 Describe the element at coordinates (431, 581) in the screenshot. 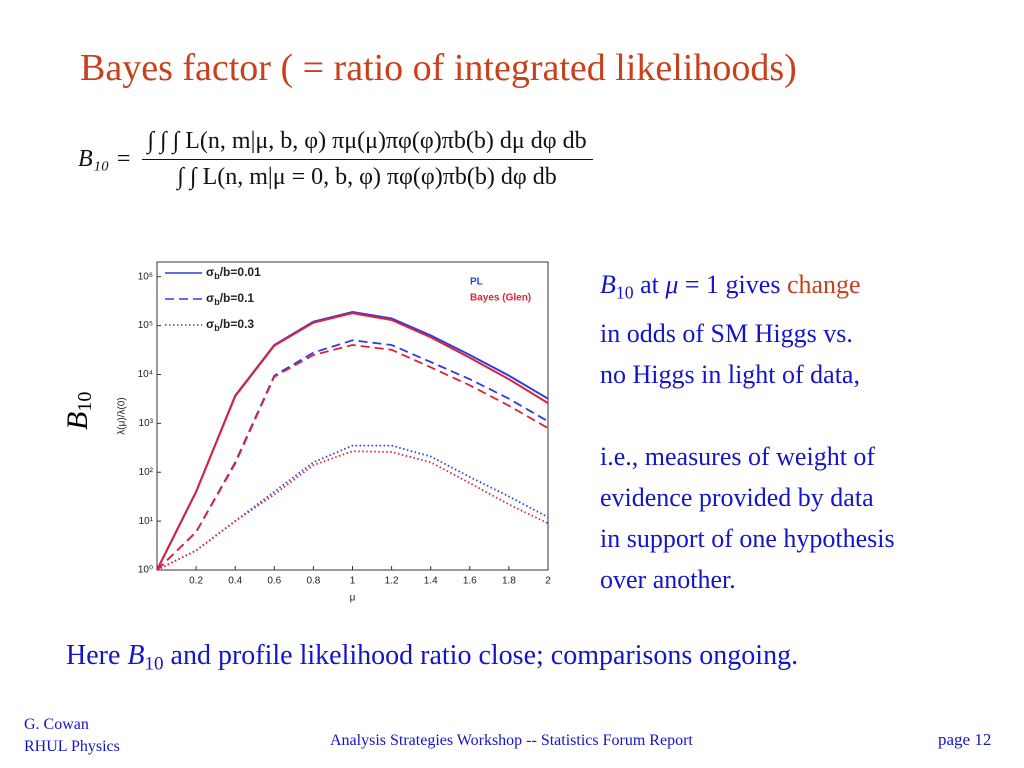

I see `x-tick-label: 1.4` at that location.